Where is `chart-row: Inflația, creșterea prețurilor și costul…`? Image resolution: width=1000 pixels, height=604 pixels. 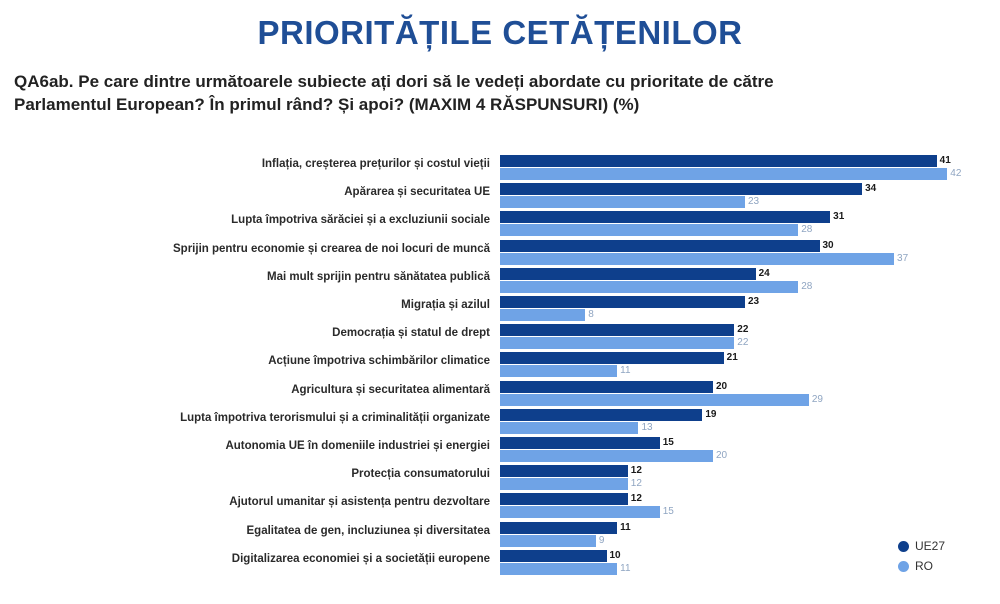 chart-row: Inflația, creșterea prețurilor și costul… is located at coordinates (500, 168).